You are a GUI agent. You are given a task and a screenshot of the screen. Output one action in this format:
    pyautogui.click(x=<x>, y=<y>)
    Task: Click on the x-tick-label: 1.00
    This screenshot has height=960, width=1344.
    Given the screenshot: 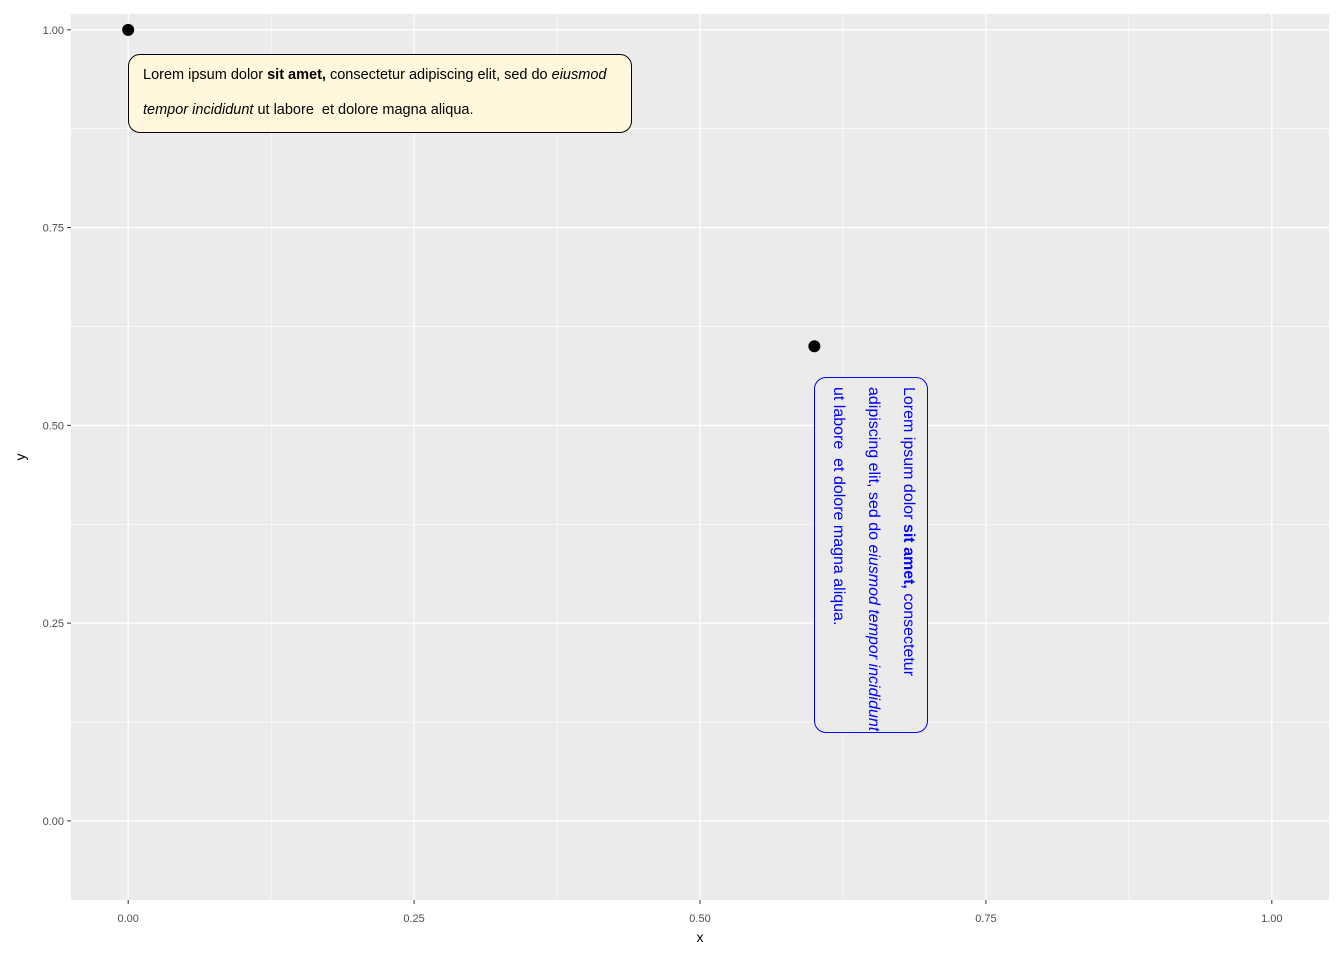 What is the action you would take?
    pyautogui.click(x=1271, y=919)
    